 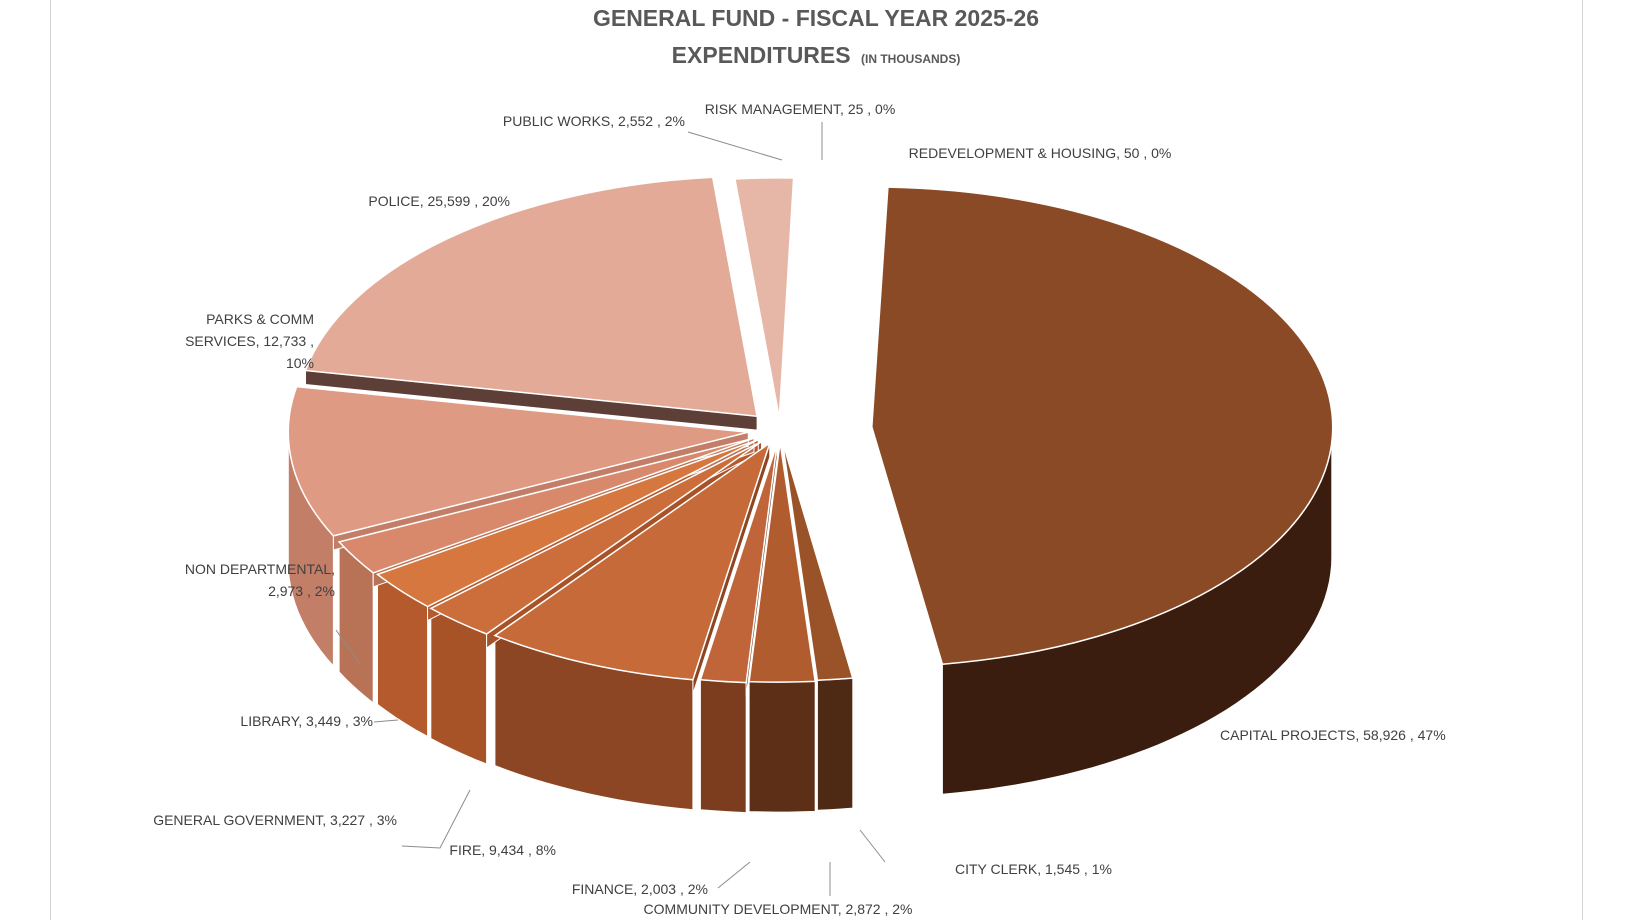 What do you see at coordinates (275, 820) in the screenshot?
I see `data-label-general-government: GENERAL GOVERNMENT, 3,227 , 3%` at bounding box center [275, 820].